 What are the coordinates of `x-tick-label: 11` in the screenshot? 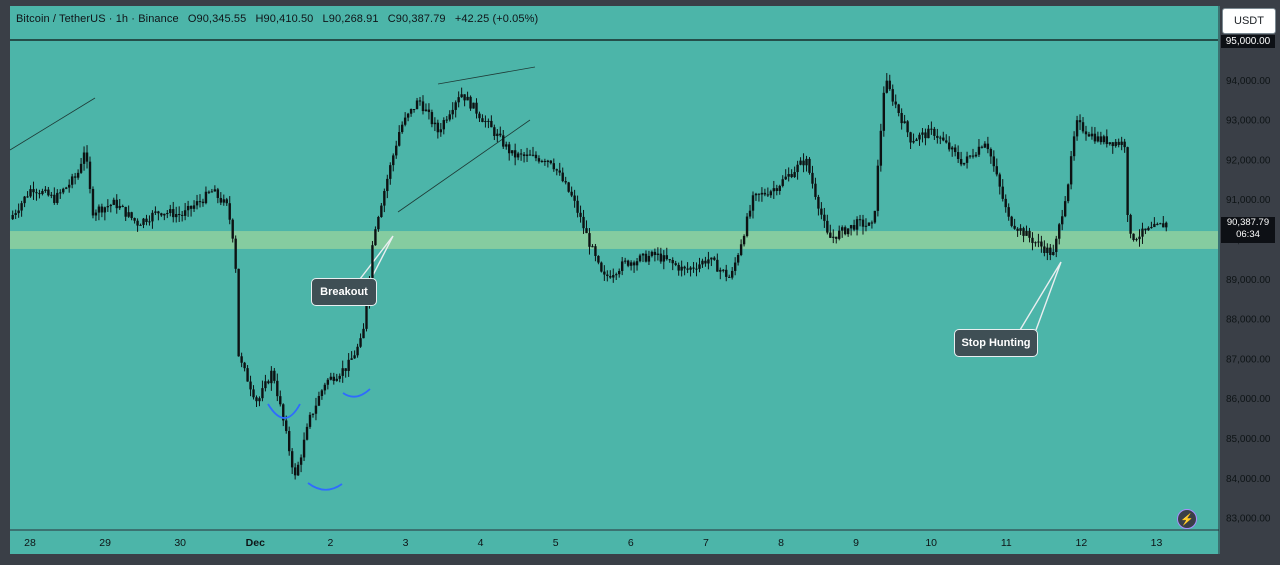 It's located at (1006, 543).